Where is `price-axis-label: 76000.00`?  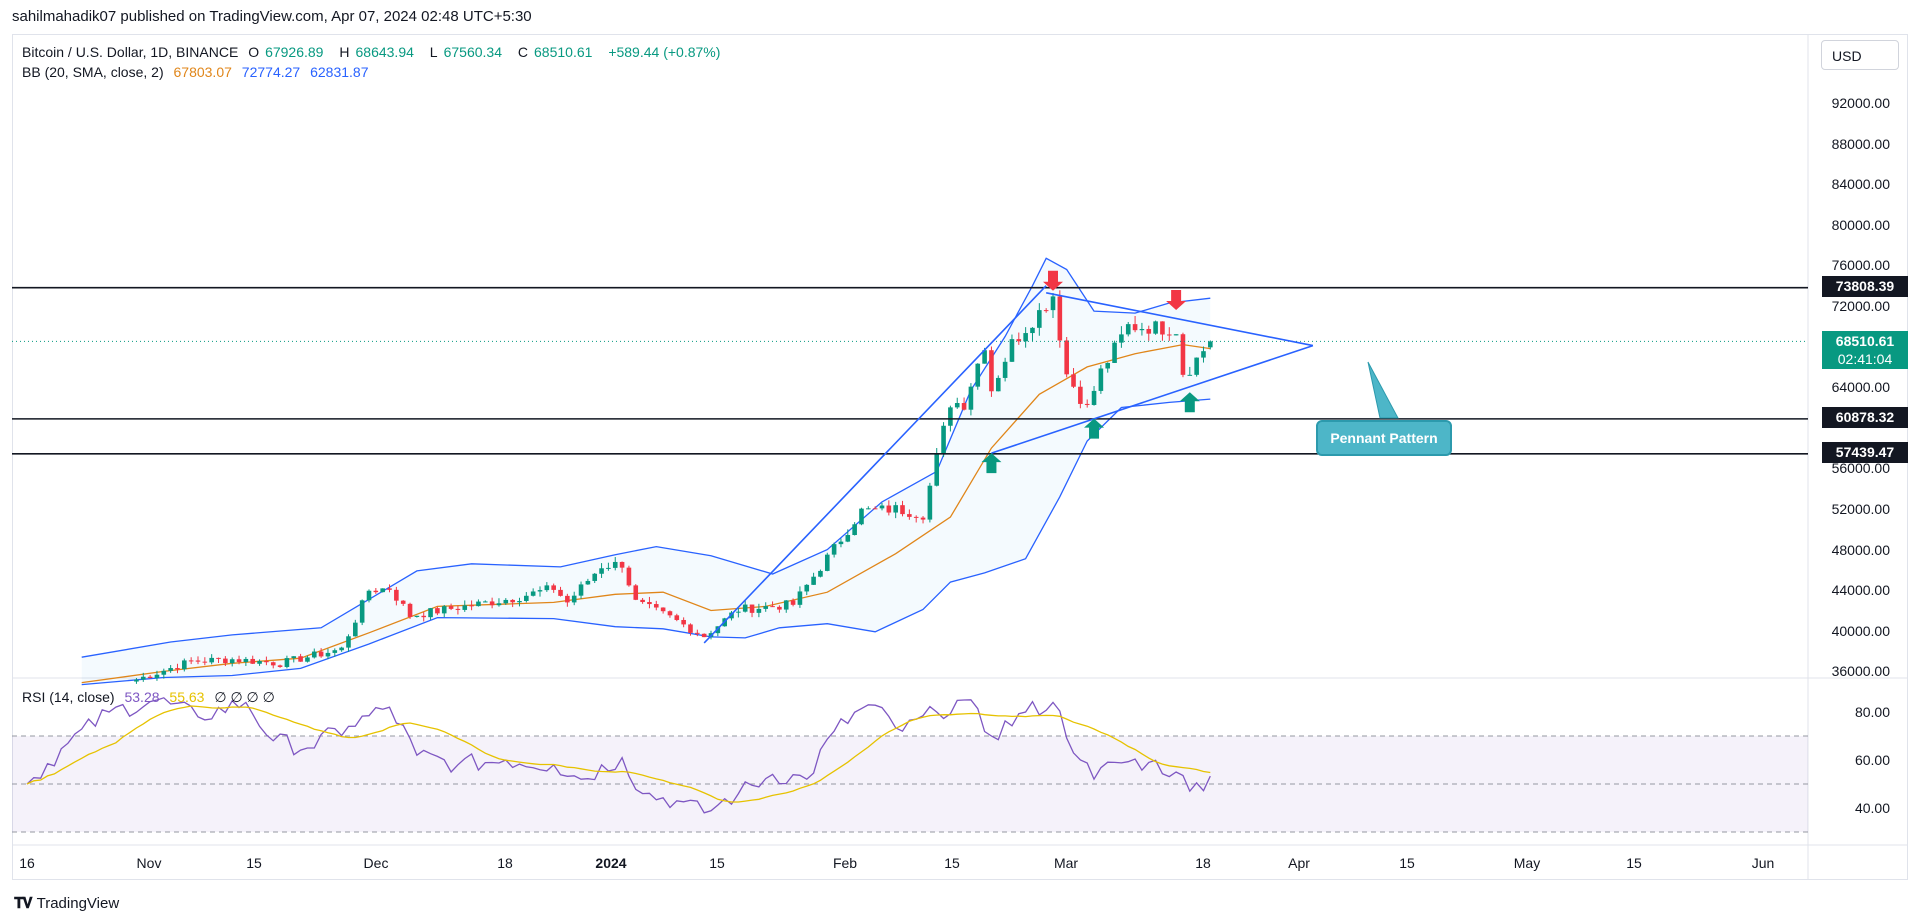 price-axis-label: 76000.00 is located at coordinates (1860, 265).